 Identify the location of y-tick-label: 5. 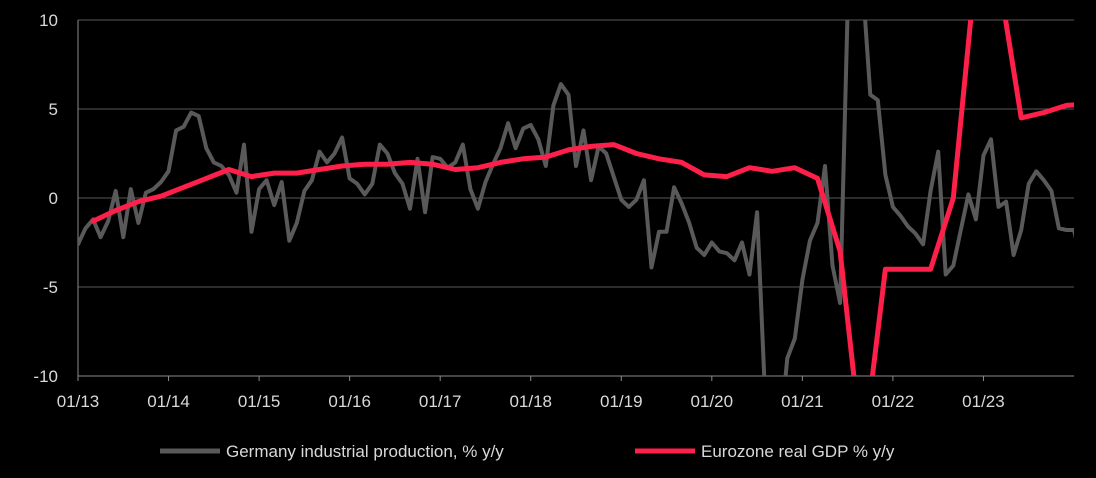
(53, 109).